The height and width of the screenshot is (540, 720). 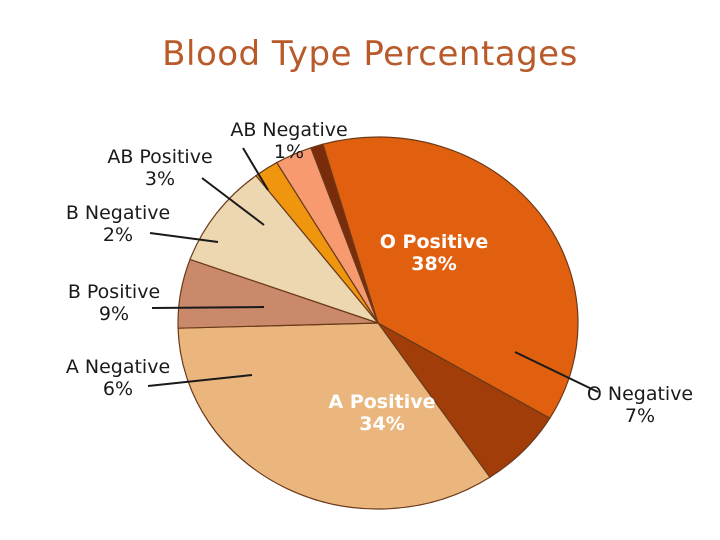 I want to click on slice-ab-negative, so click(x=344, y=233).